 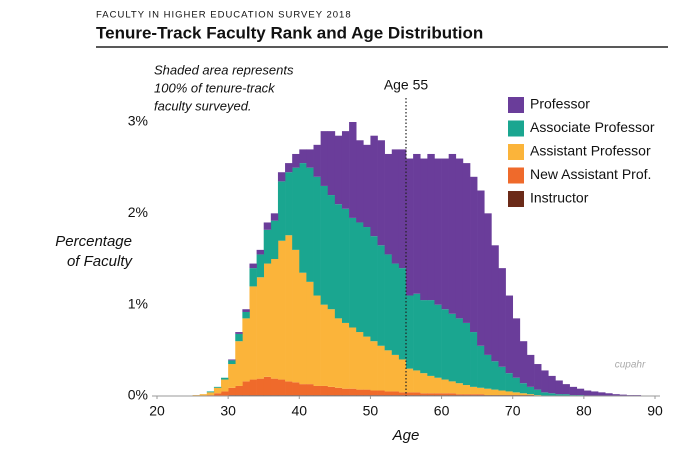 What do you see at coordinates (590, 151) in the screenshot?
I see `legend-label: Assistant Professor` at bounding box center [590, 151].